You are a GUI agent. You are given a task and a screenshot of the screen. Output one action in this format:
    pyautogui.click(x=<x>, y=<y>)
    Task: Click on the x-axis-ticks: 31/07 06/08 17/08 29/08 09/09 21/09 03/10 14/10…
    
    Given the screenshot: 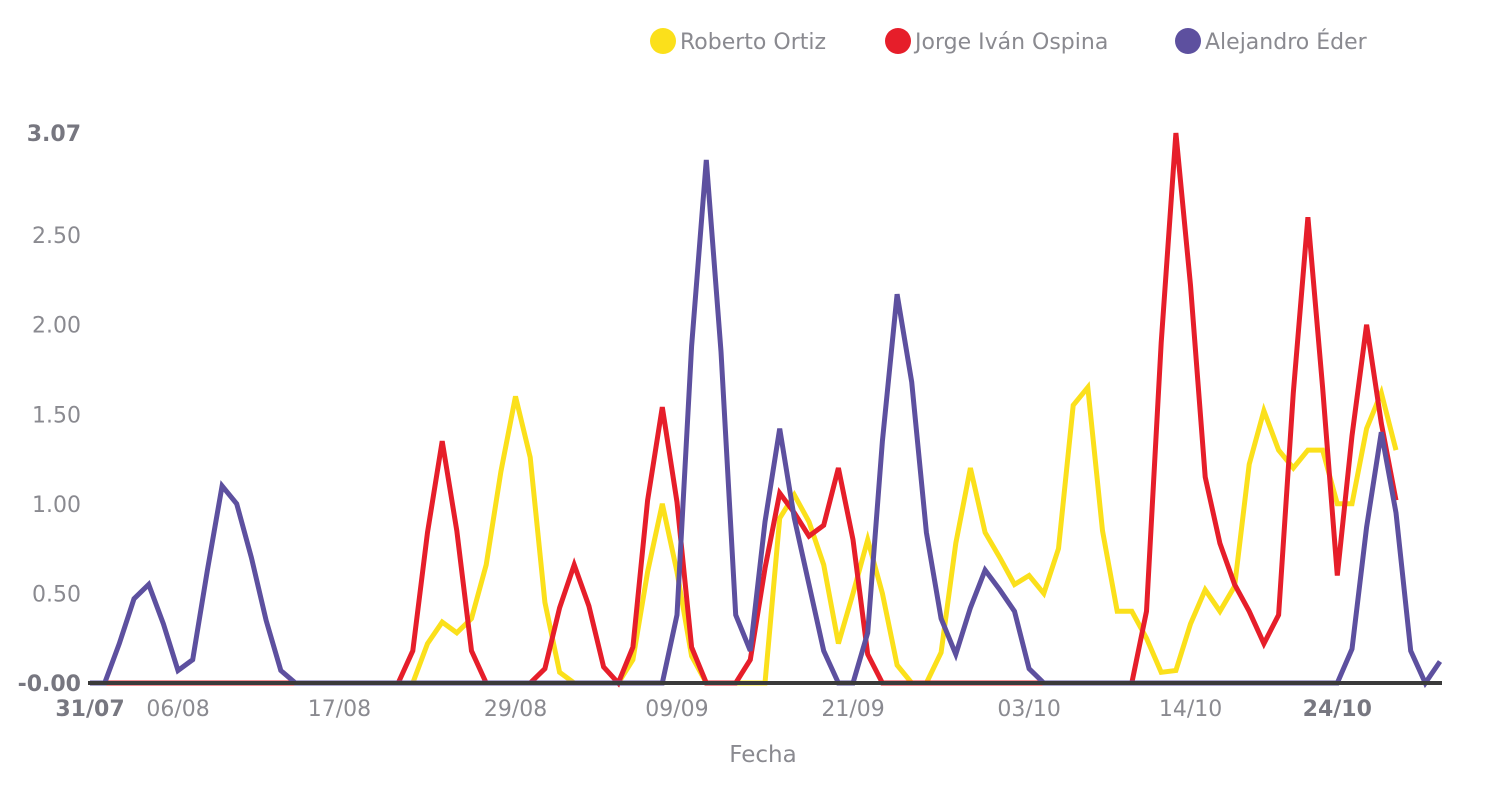 What is the action you would take?
    pyautogui.click(x=713, y=709)
    